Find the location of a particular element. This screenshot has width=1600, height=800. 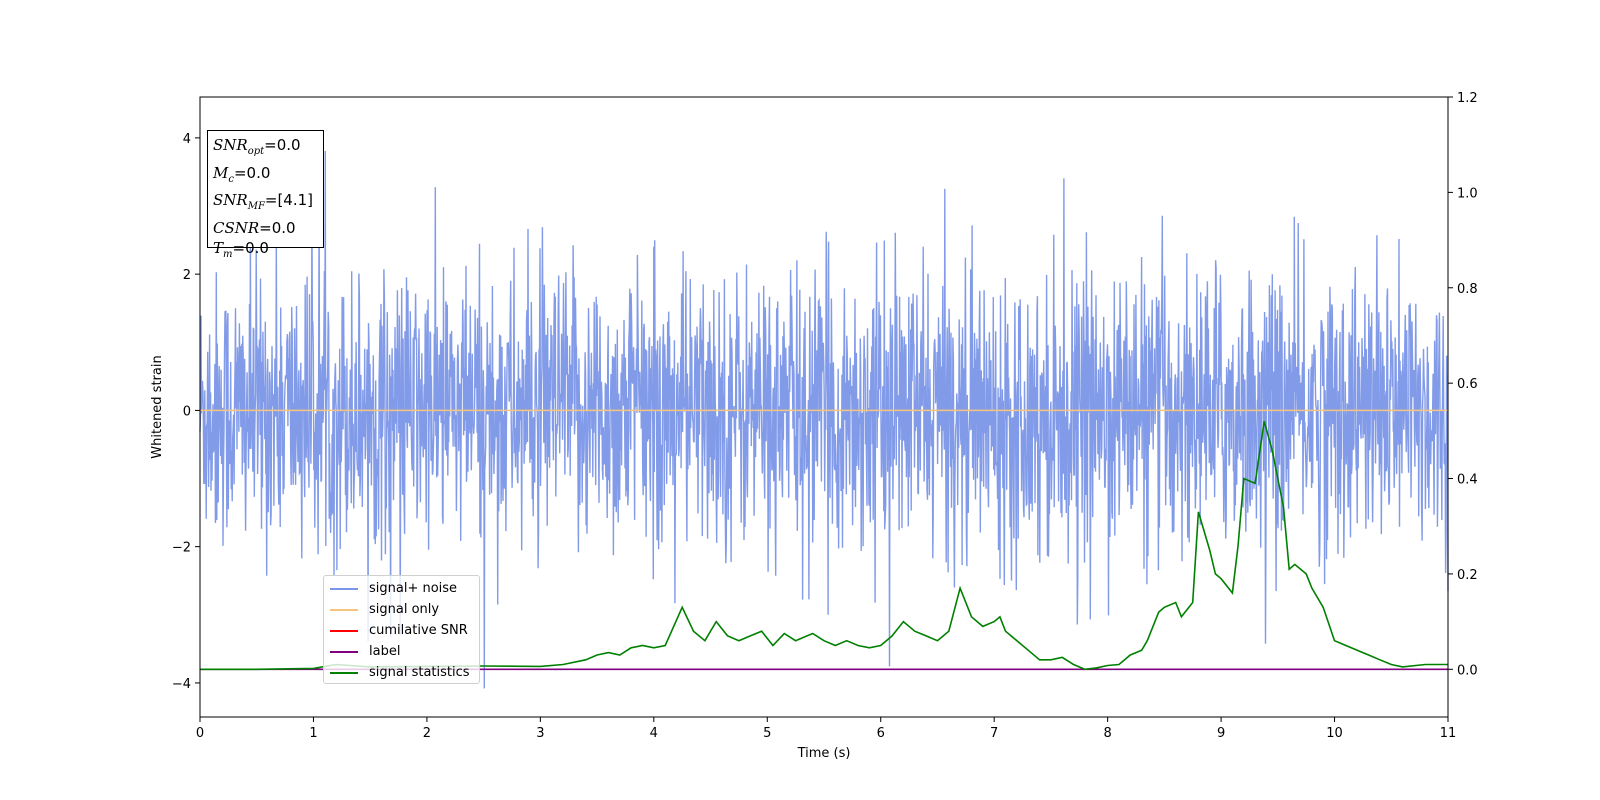

legend-entry-signal-noise: signal+ noise is located at coordinates (404, 588).